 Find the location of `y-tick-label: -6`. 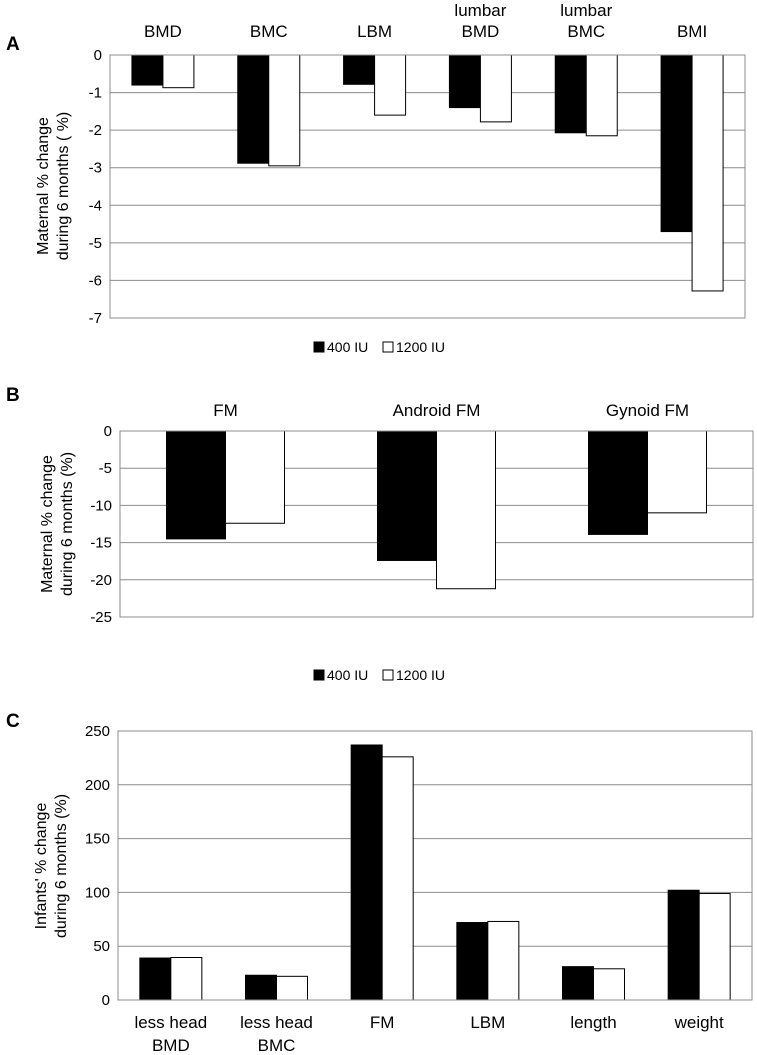

y-tick-label: -6 is located at coordinates (95, 280).